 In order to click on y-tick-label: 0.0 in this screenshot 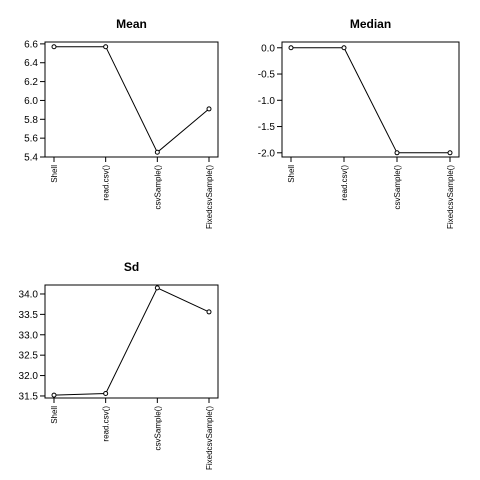, I will do `click(268, 48)`.